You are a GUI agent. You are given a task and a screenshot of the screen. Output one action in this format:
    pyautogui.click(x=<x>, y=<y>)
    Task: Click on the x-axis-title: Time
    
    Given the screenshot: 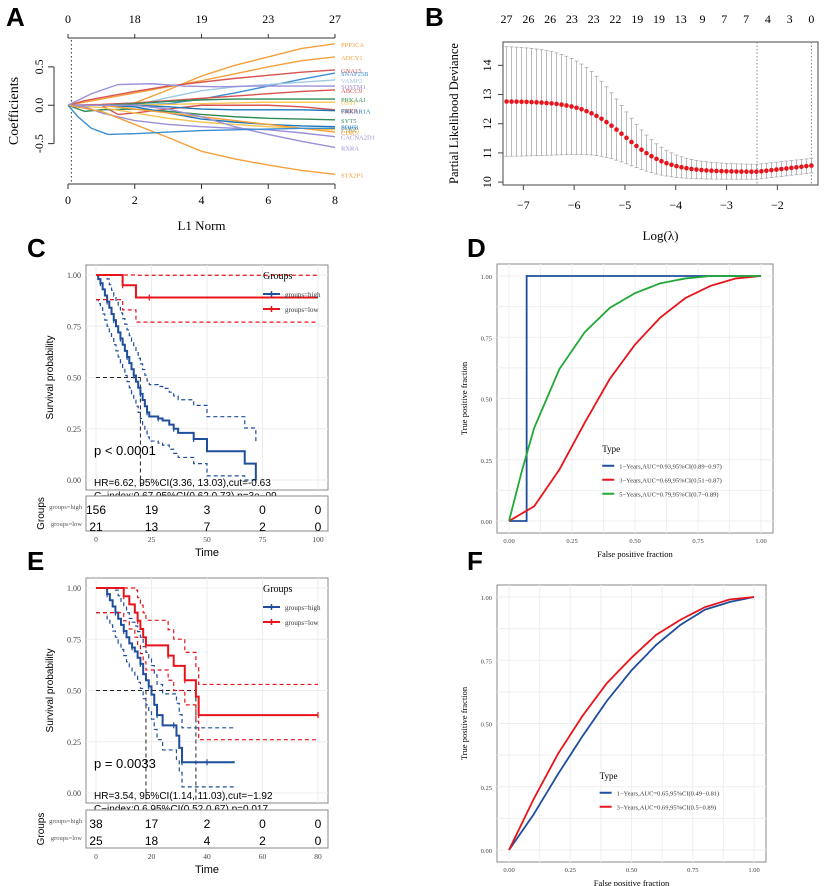 What is the action you would take?
    pyautogui.click(x=207, y=553)
    